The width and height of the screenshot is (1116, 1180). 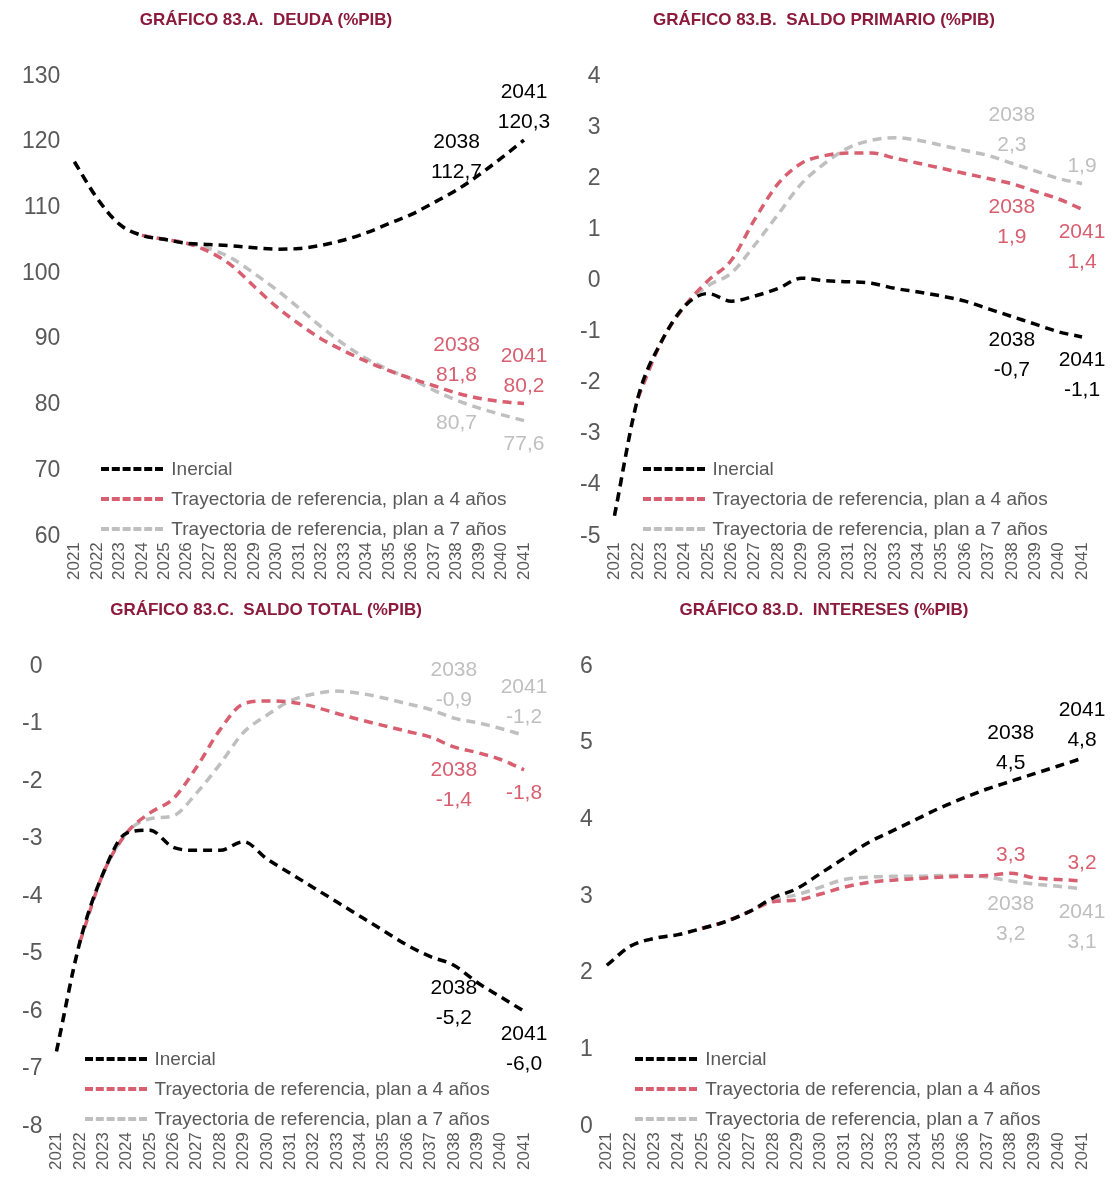 What do you see at coordinates (586, 664) in the screenshot?
I see `y-tick-label: 6` at bounding box center [586, 664].